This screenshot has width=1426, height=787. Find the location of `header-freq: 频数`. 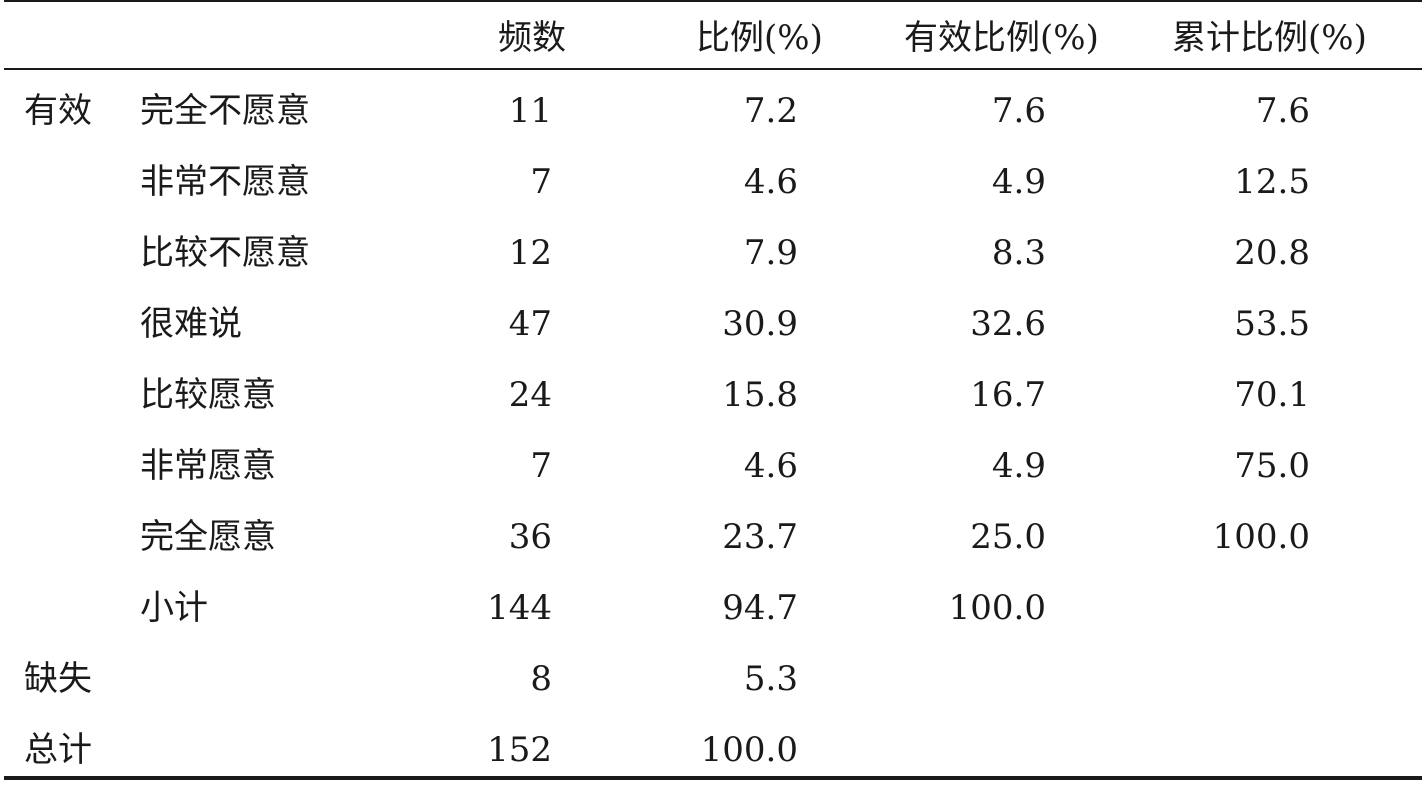

header-freq: 频数 is located at coordinates (532, 38).